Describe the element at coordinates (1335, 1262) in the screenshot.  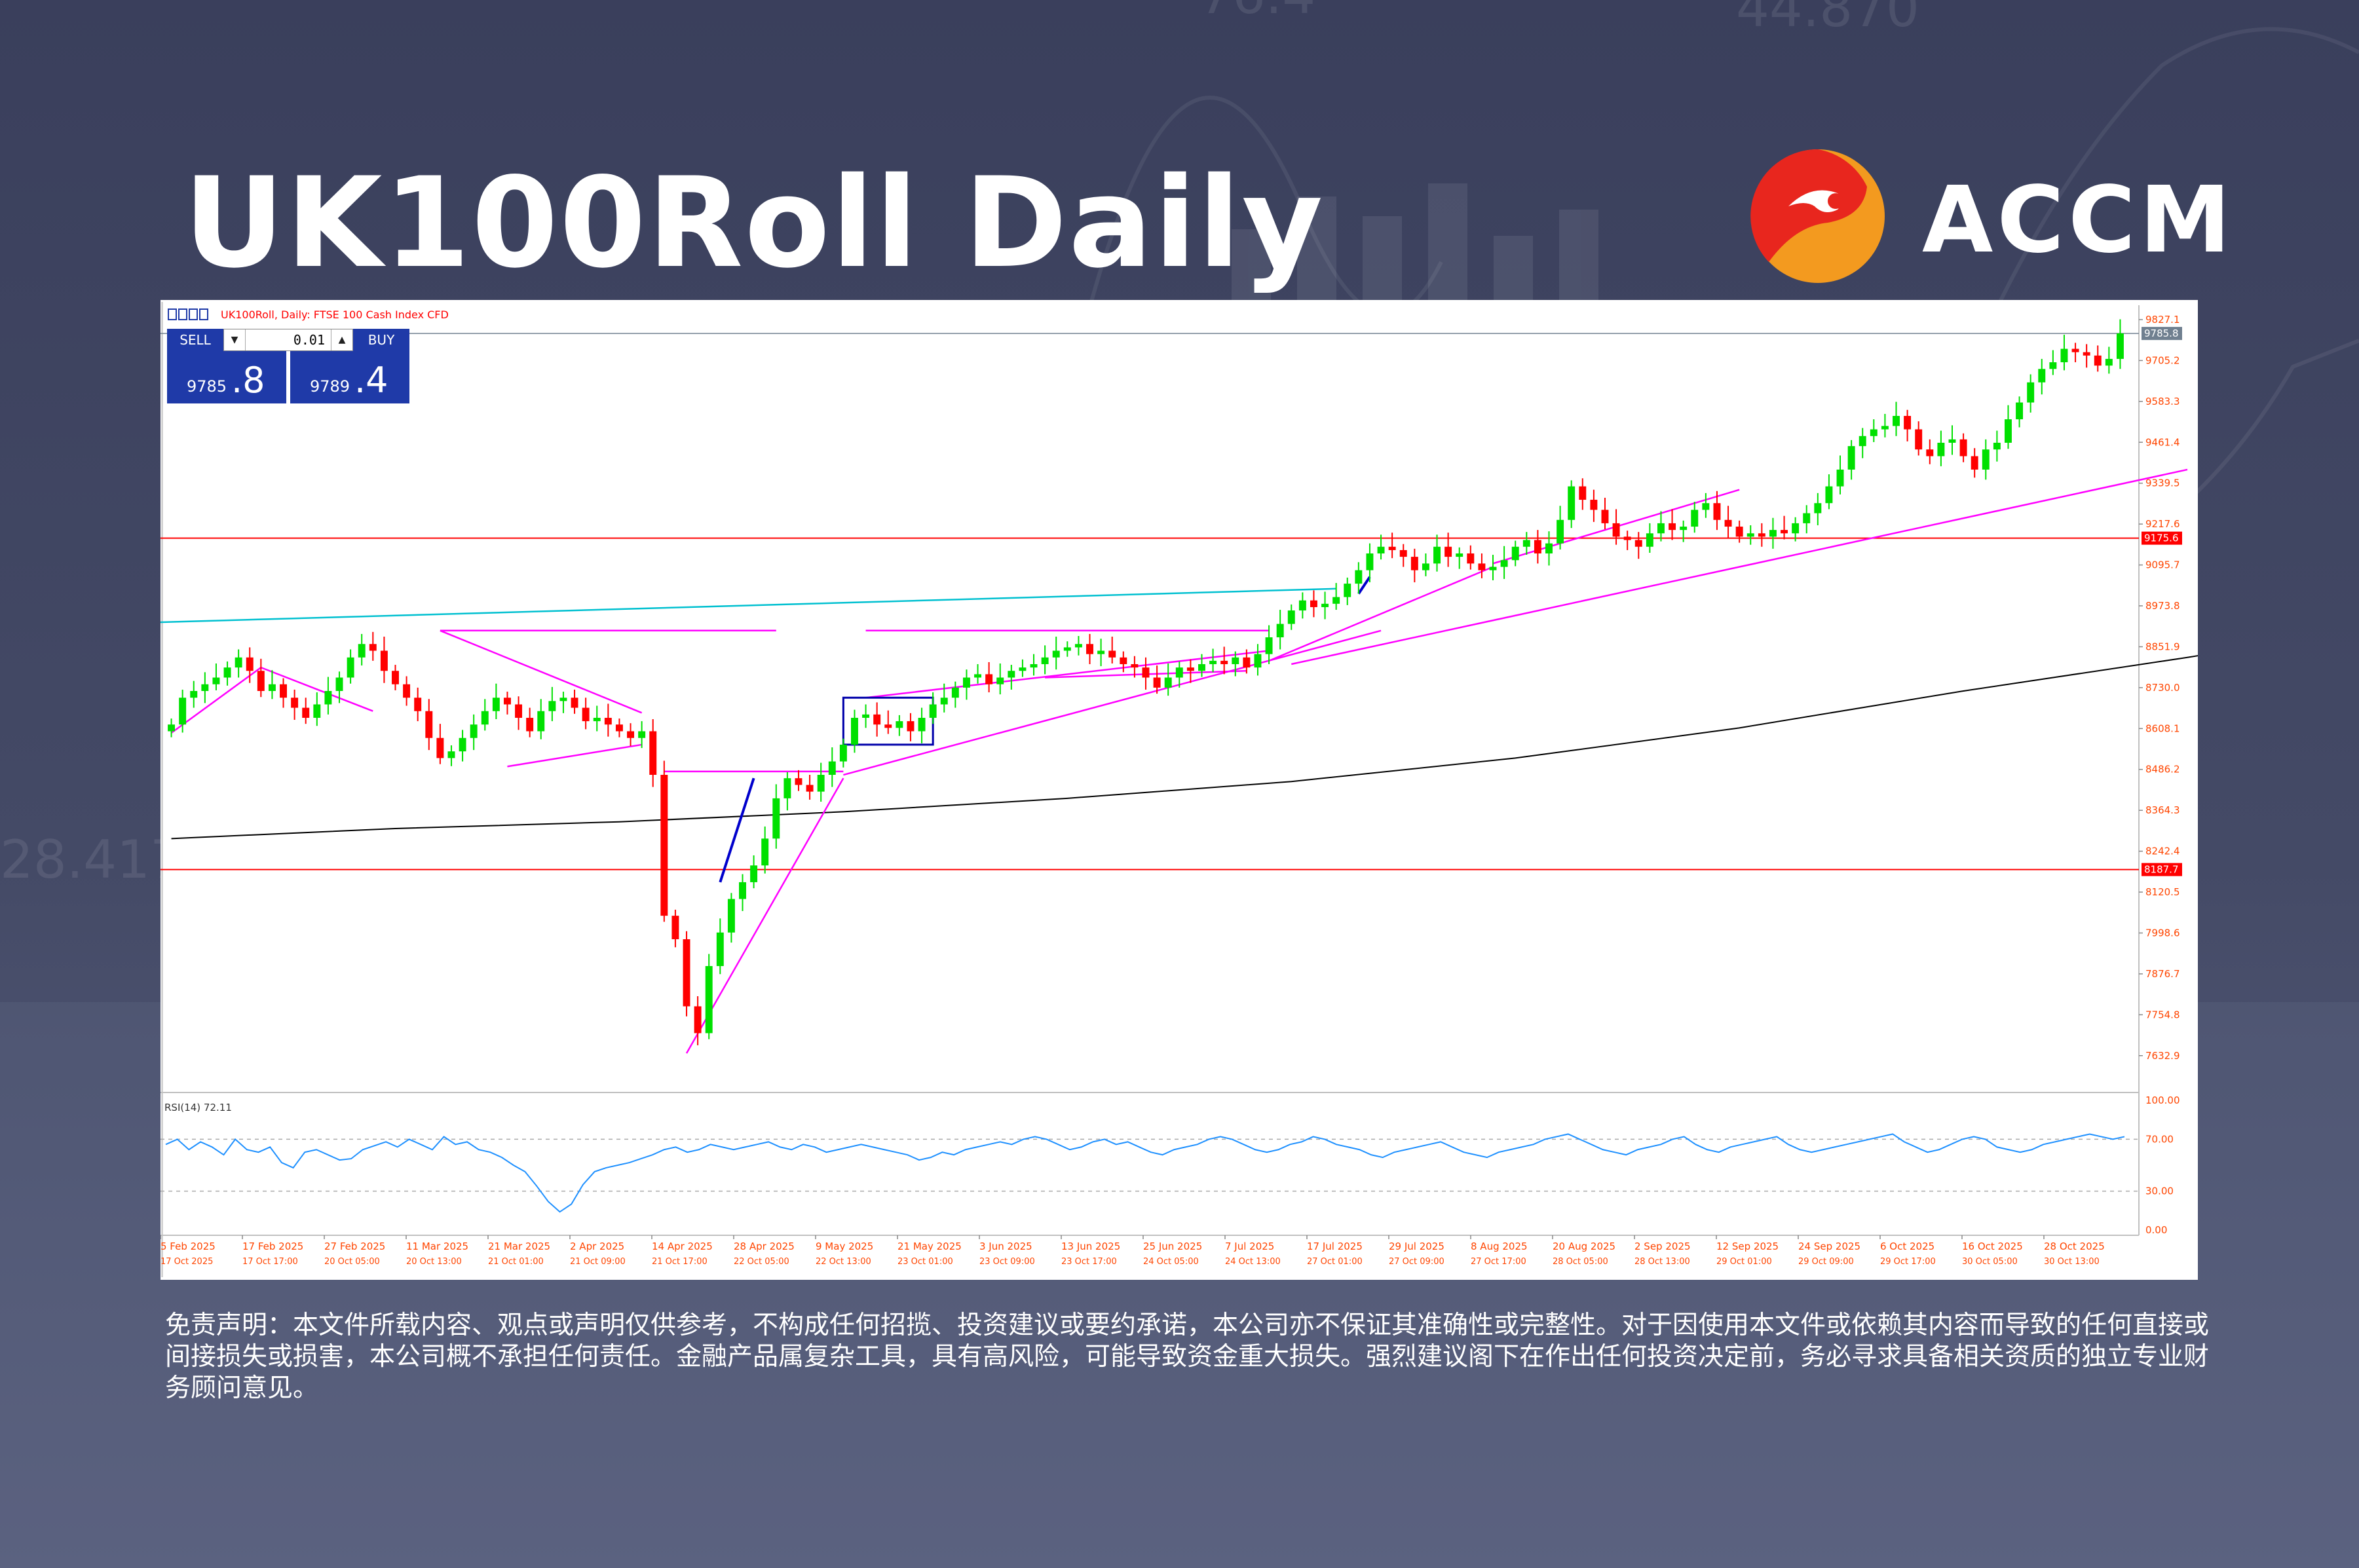
I see `x-tick-sublabel: 27 Oct 01:00` at that location.